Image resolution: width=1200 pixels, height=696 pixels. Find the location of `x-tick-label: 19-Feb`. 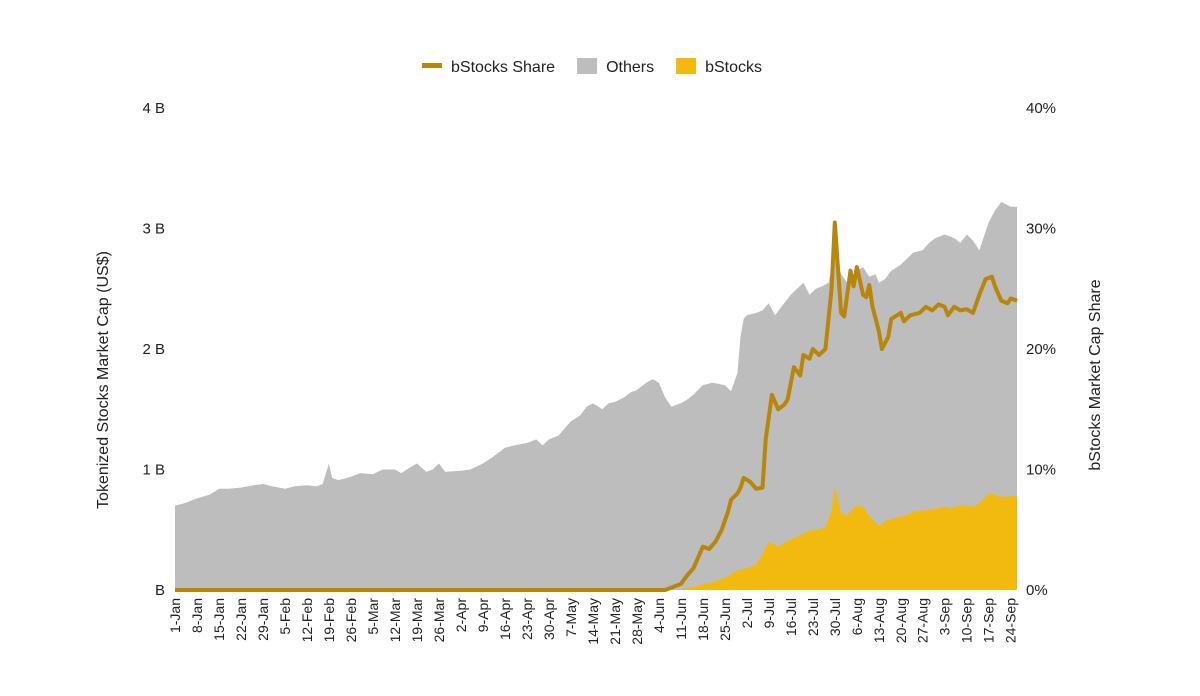

x-tick-label: 19-Feb is located at coordinates (329, 620).